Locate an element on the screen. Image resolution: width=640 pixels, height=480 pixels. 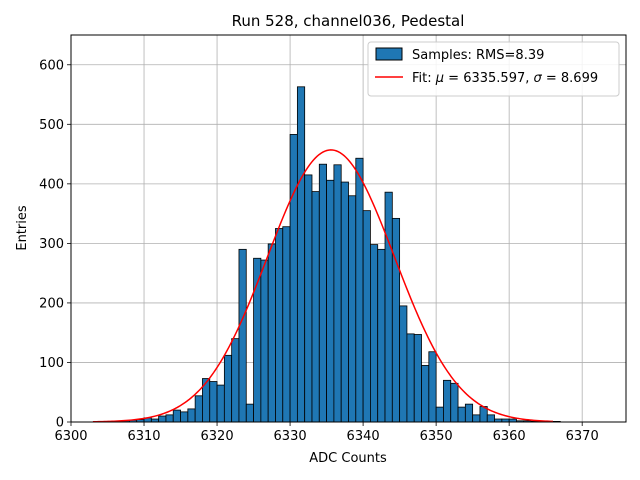
x-tick-label: 6310 is located at coordinates (143, 436).